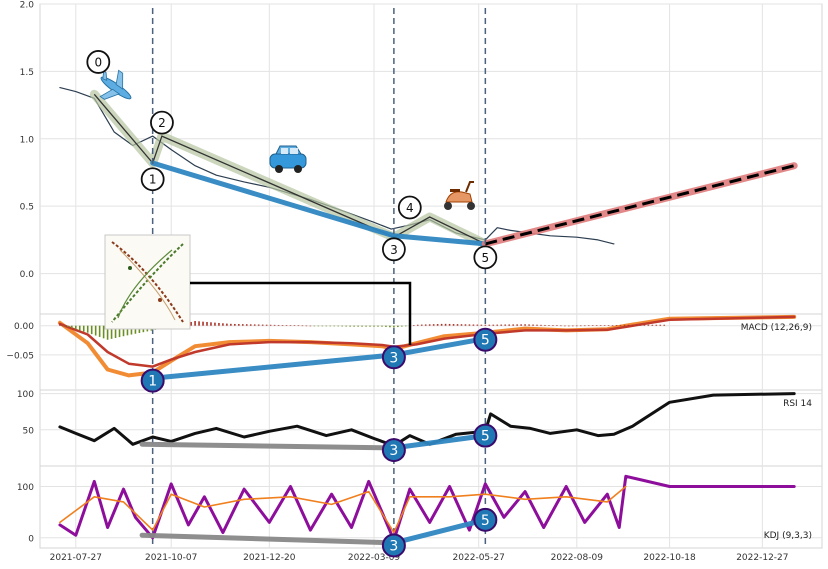  Describe the element at coordinates (29, 431) in the screenshot. I see `y-tick-label: 50` at that location.